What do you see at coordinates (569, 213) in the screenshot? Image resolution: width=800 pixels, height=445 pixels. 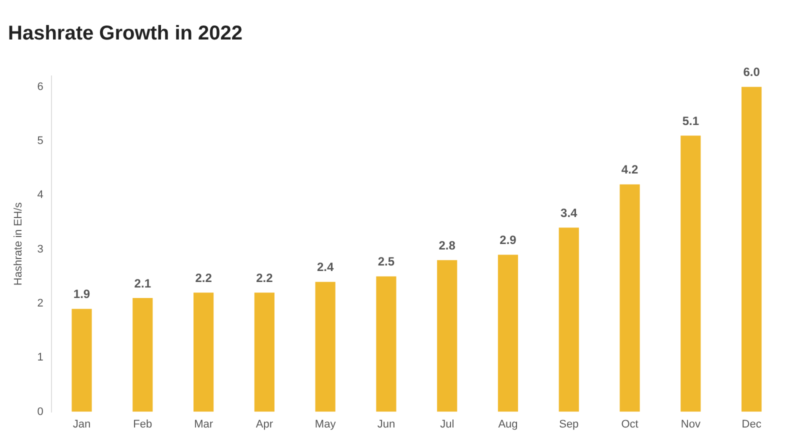 I see `data-label: 3.4` at bounding box center [569, 213].